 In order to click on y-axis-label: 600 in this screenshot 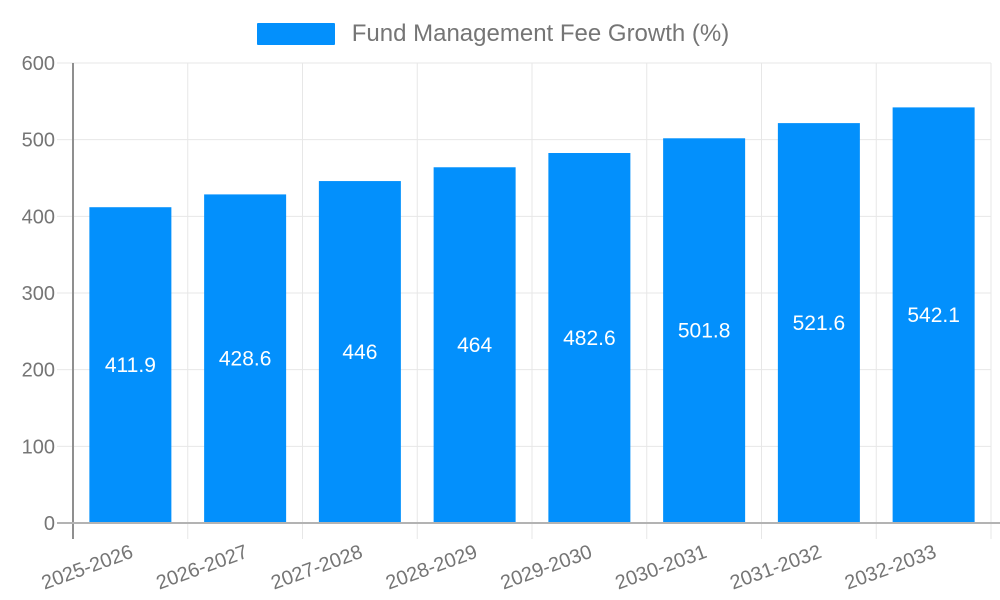, I will do `click(38, 64)`.